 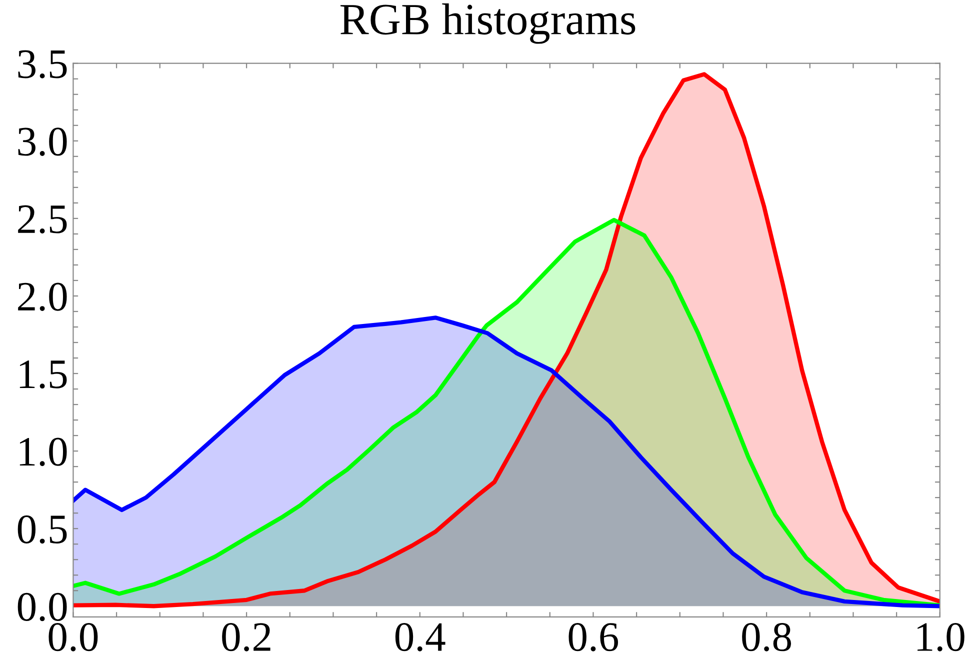 What do you see at coordinates (42, 142) in the screenshot?
I see `y-tick-label: 3.0` at bounding box center [42, 142].